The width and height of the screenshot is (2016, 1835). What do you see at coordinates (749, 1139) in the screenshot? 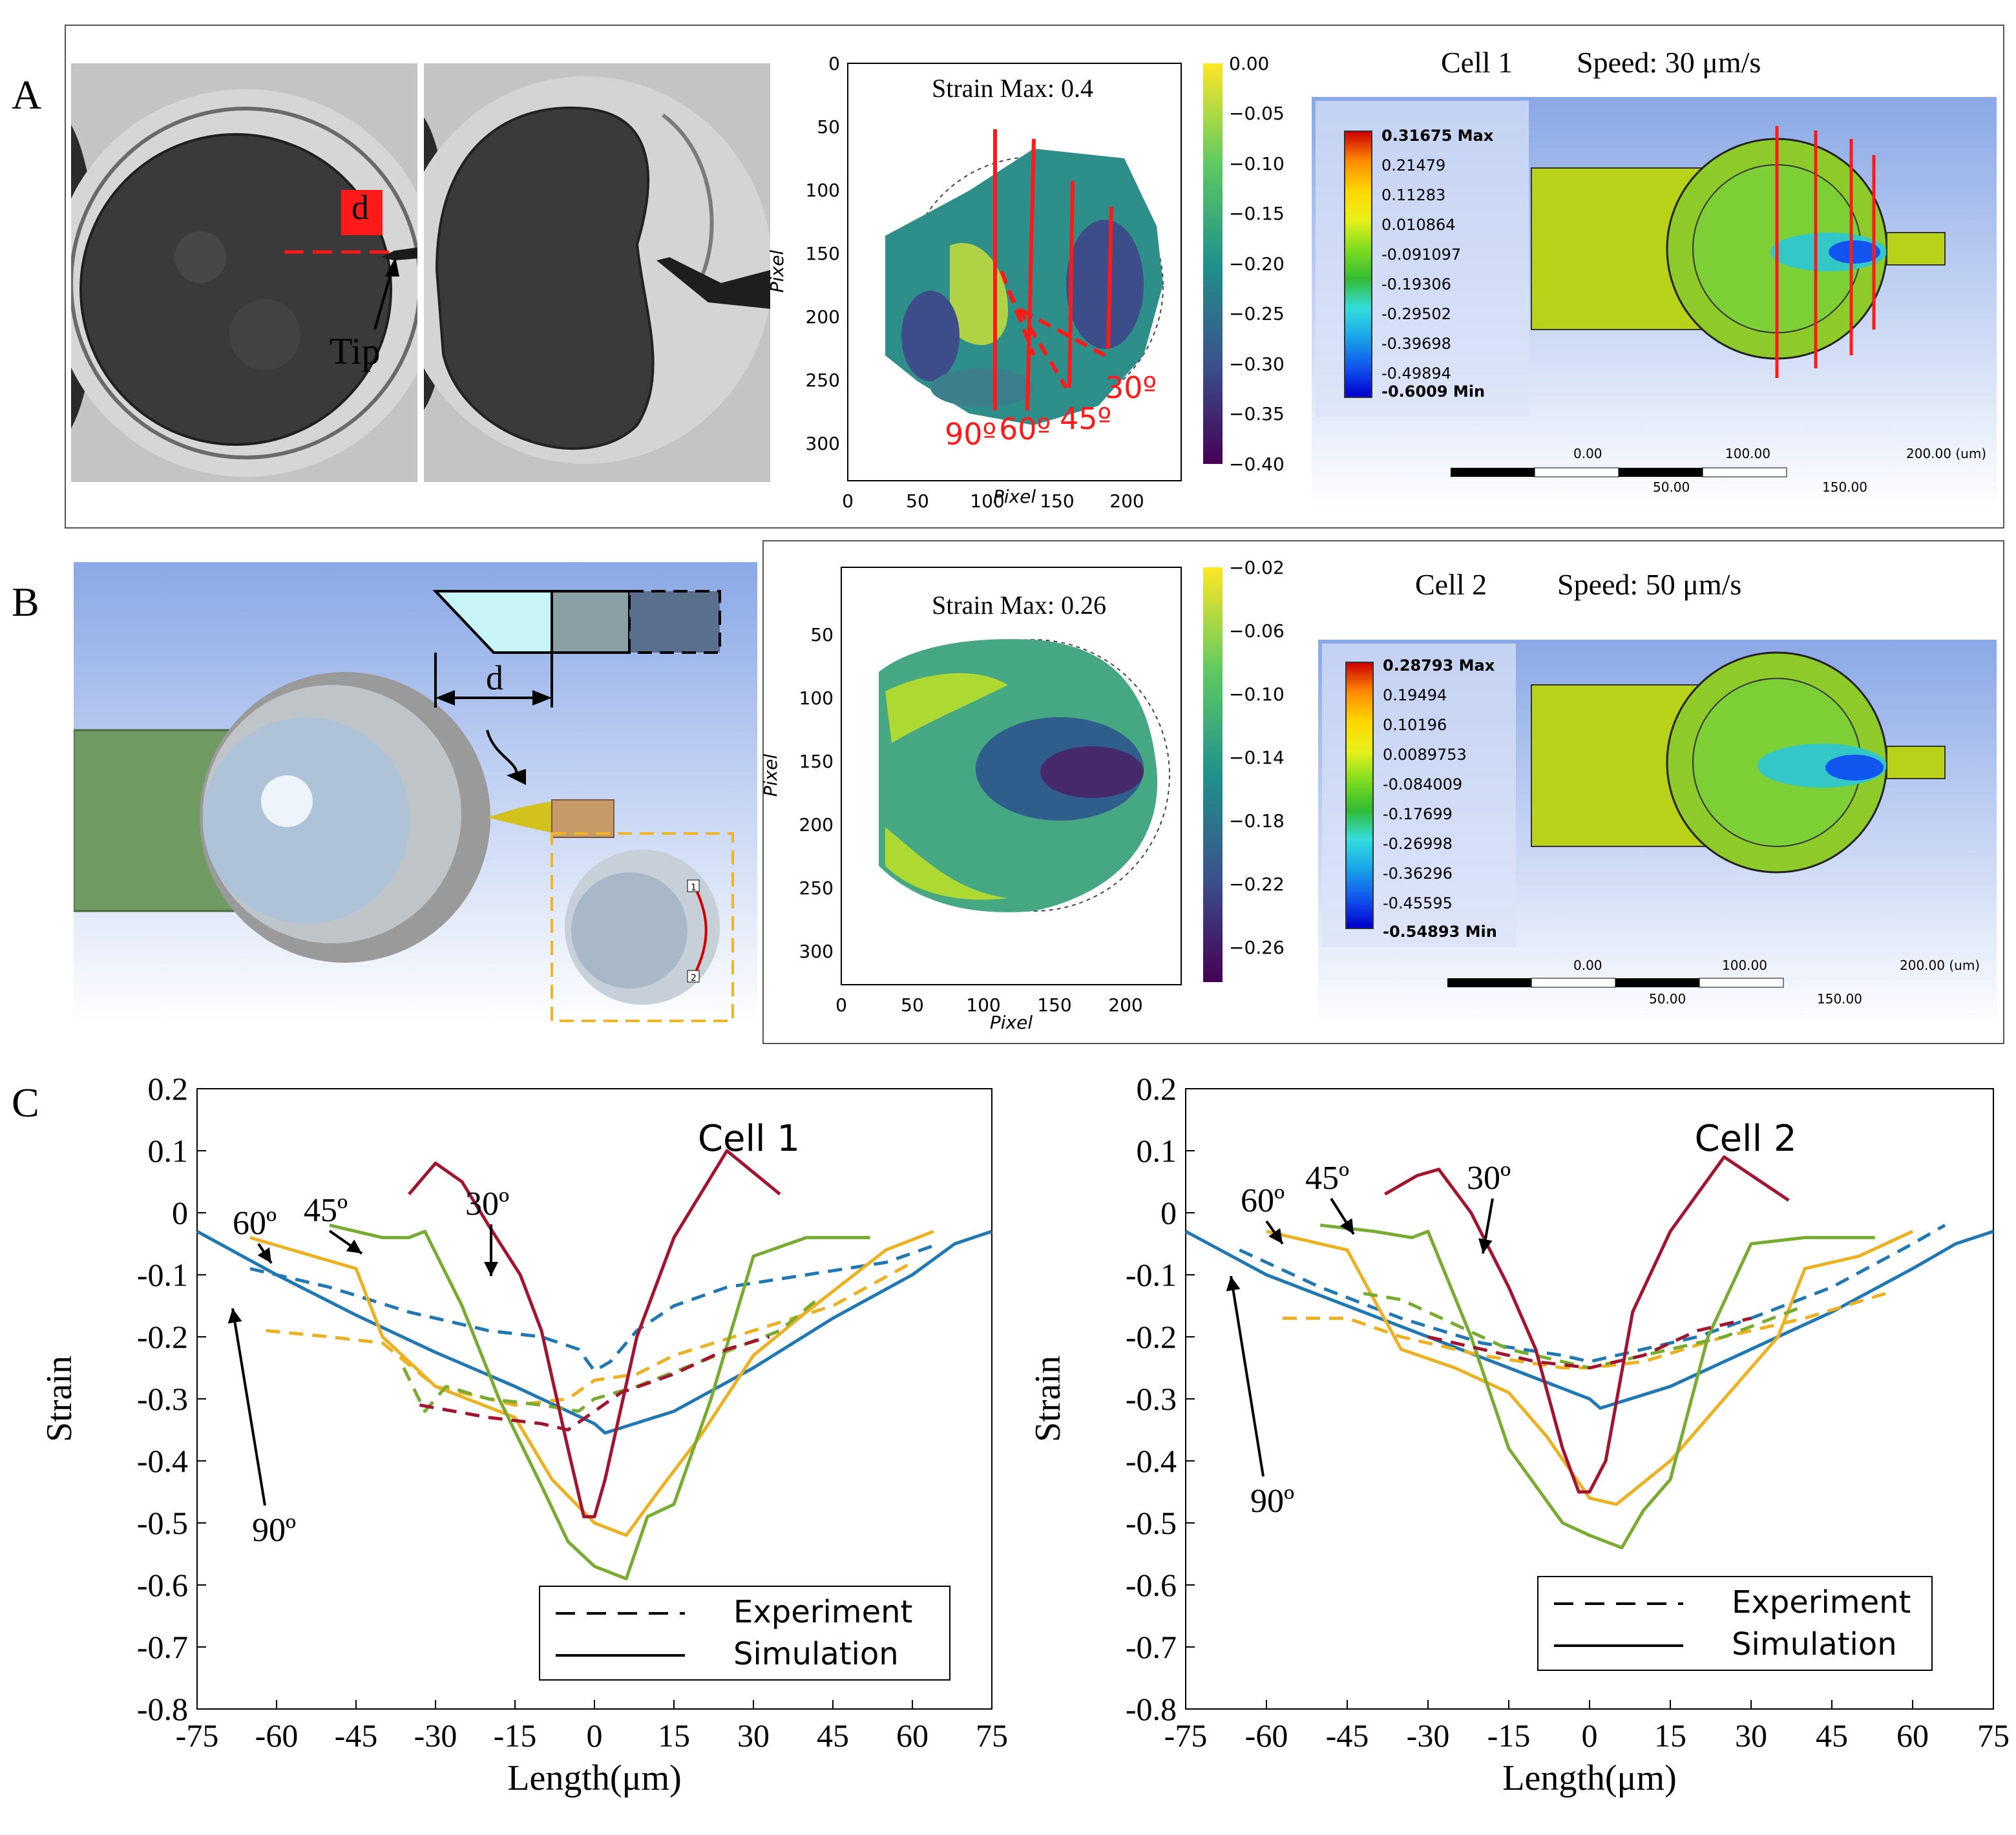
I see `chart-title: Cell 1` at bounding box center [749, 1139].